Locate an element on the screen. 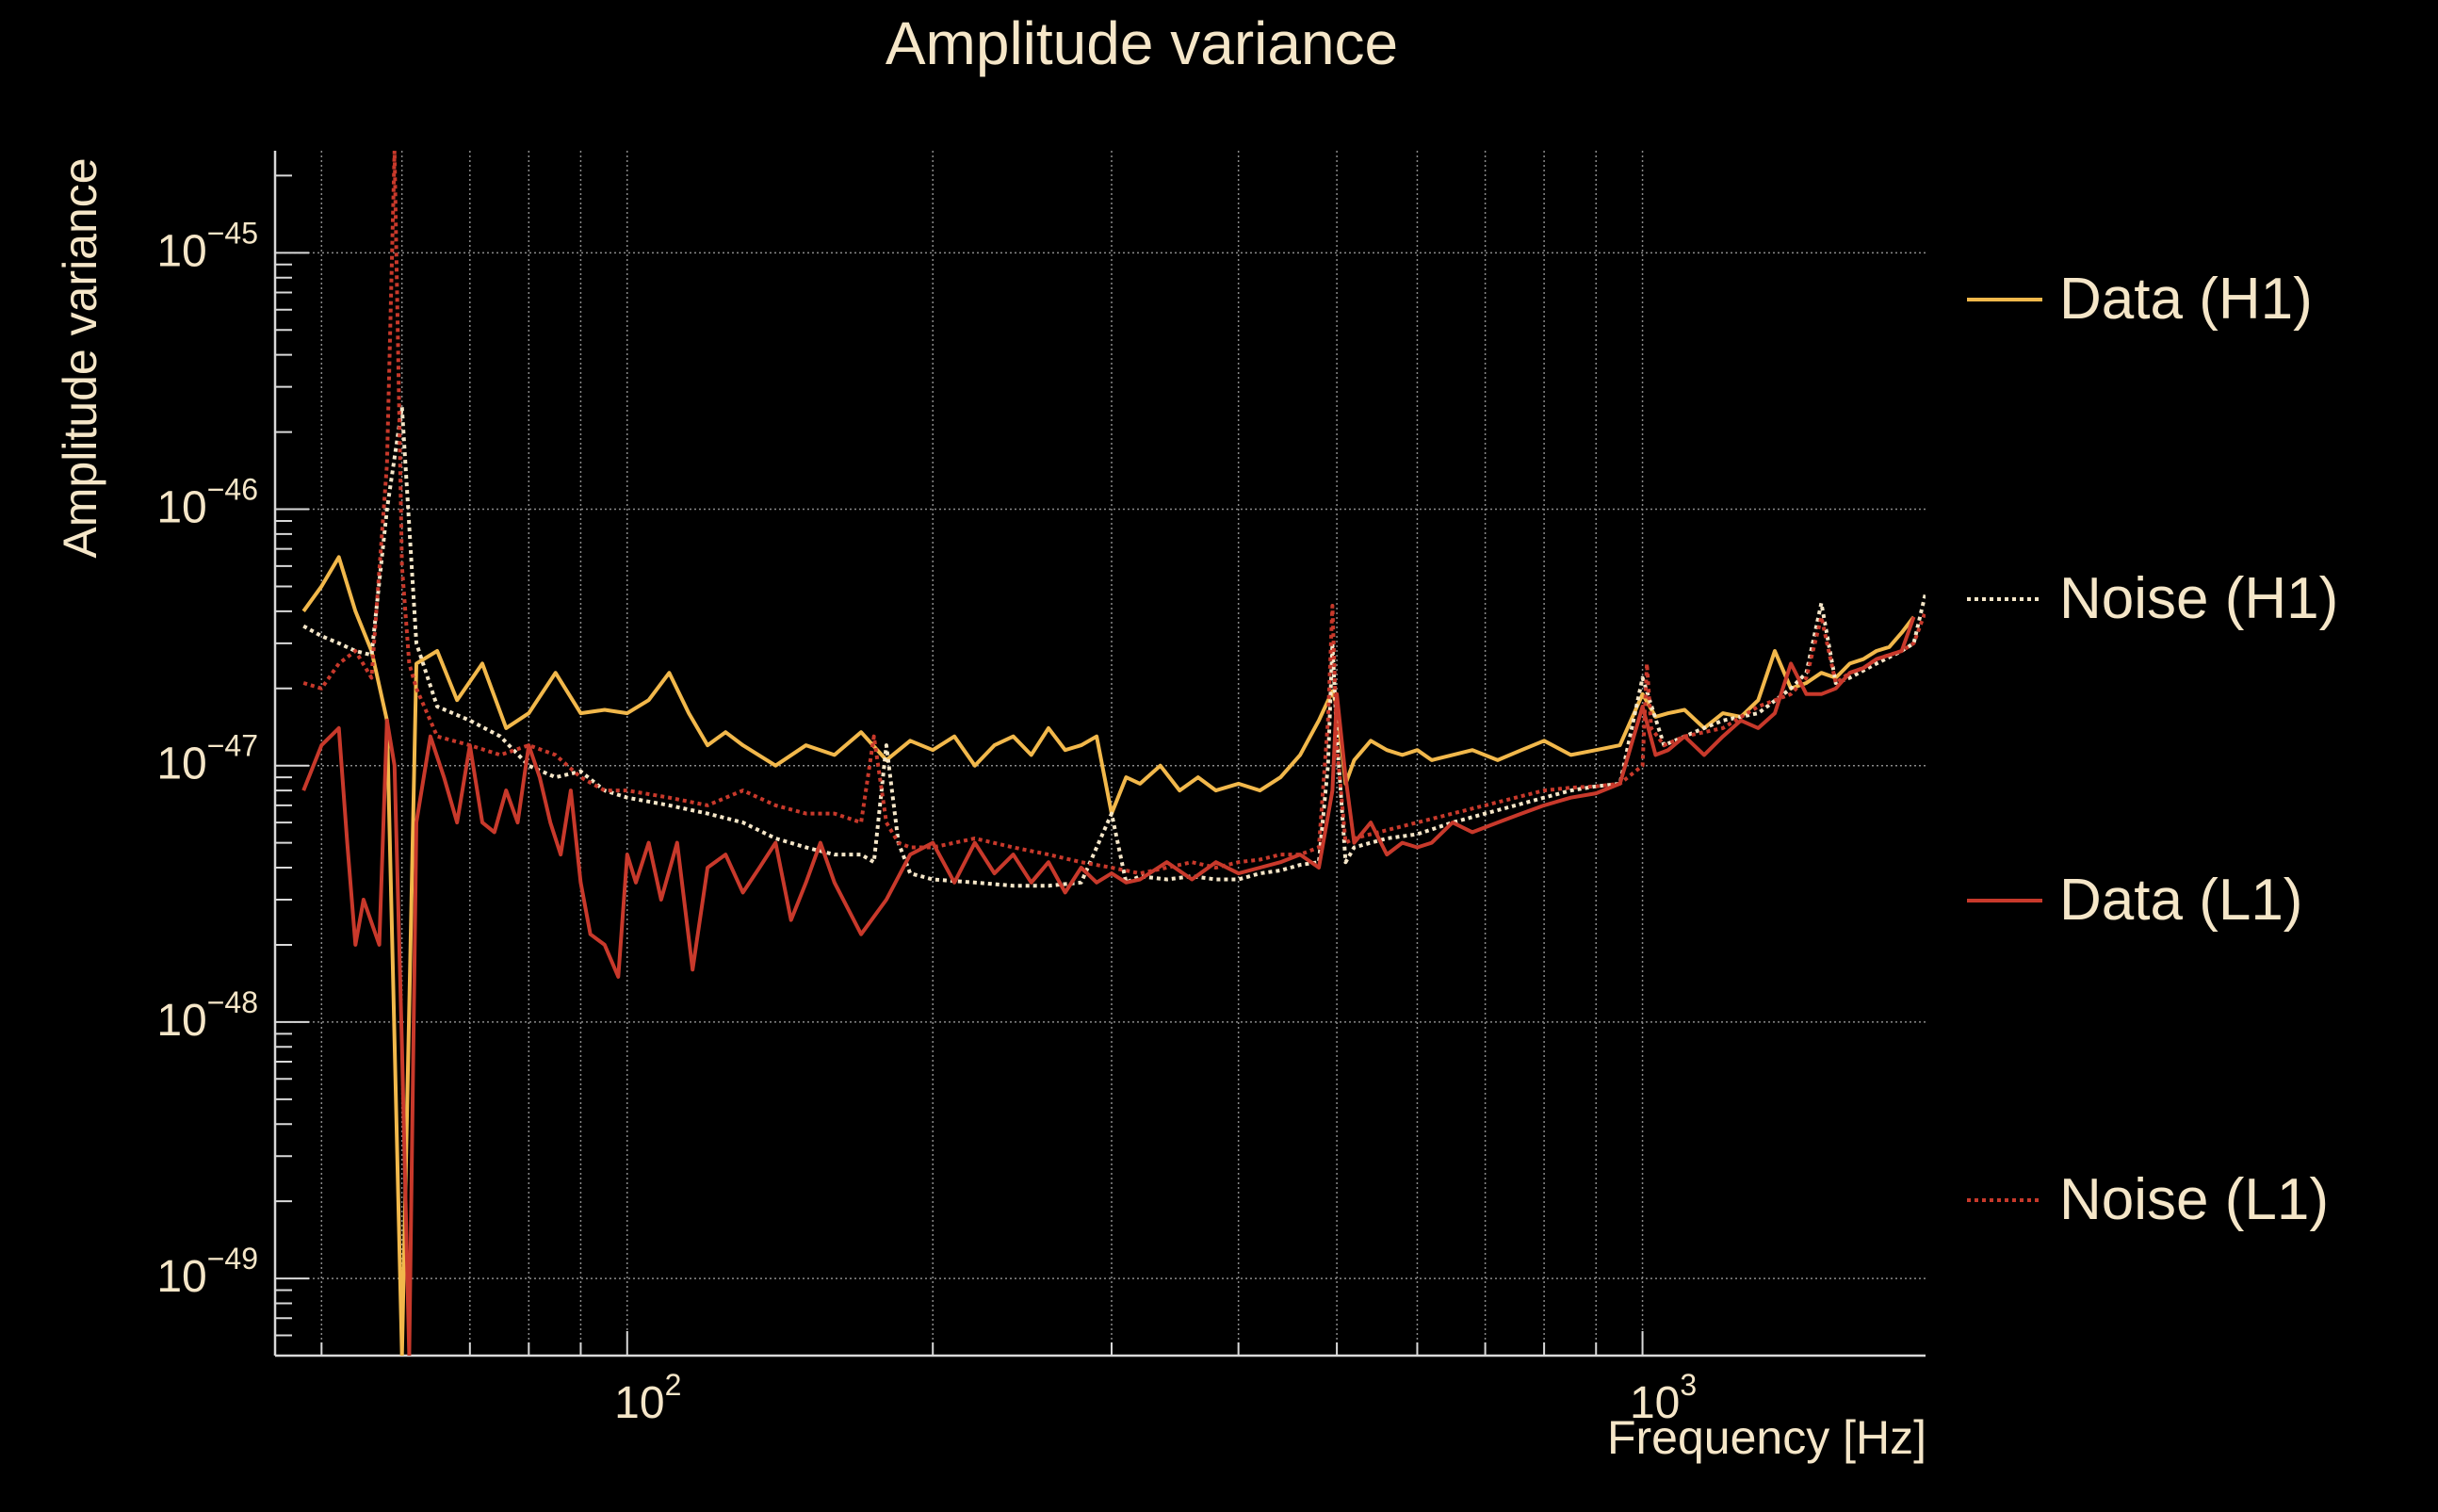 This screenshot has height=1512, width=2438. x-tick-label: 10² is located at coordinates (647, 1398).